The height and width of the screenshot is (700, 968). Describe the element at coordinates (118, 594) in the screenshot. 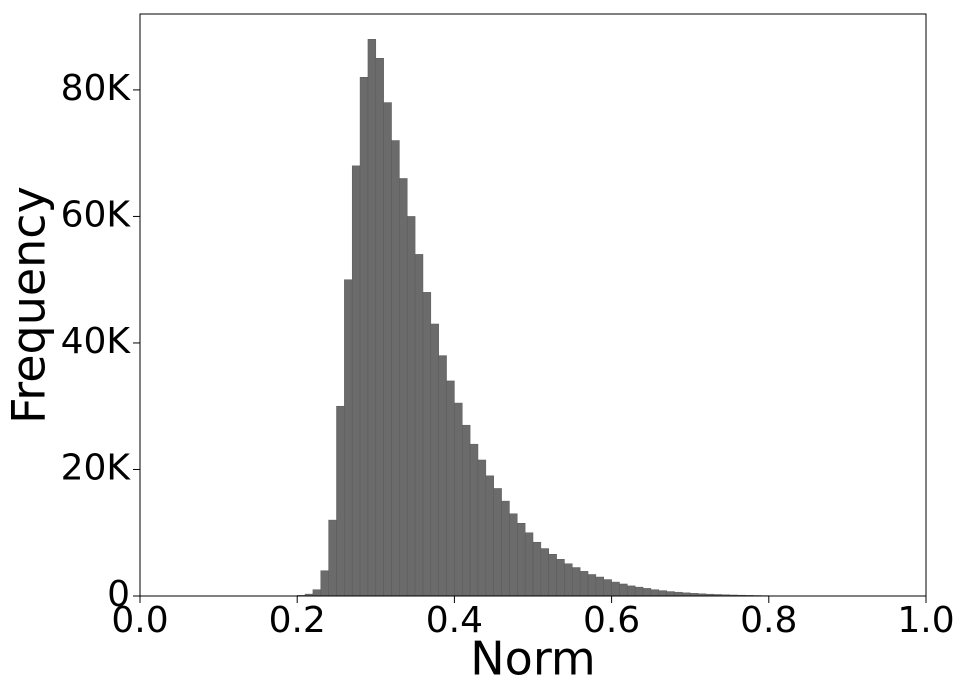

I see `y-tick-label: 0` at that location.